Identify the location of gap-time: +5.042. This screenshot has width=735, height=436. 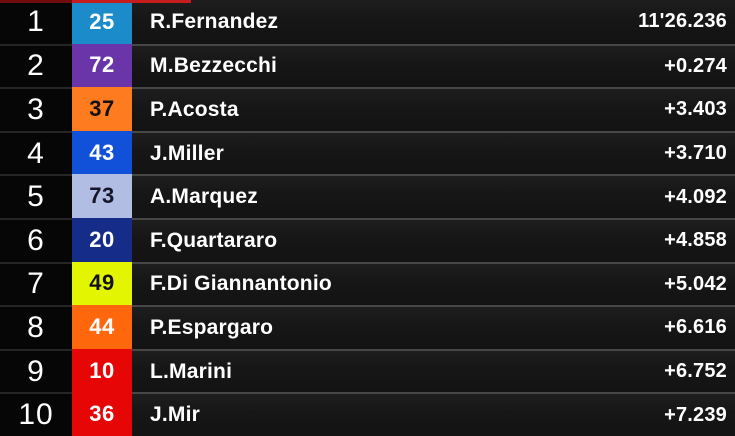
(695, 283).